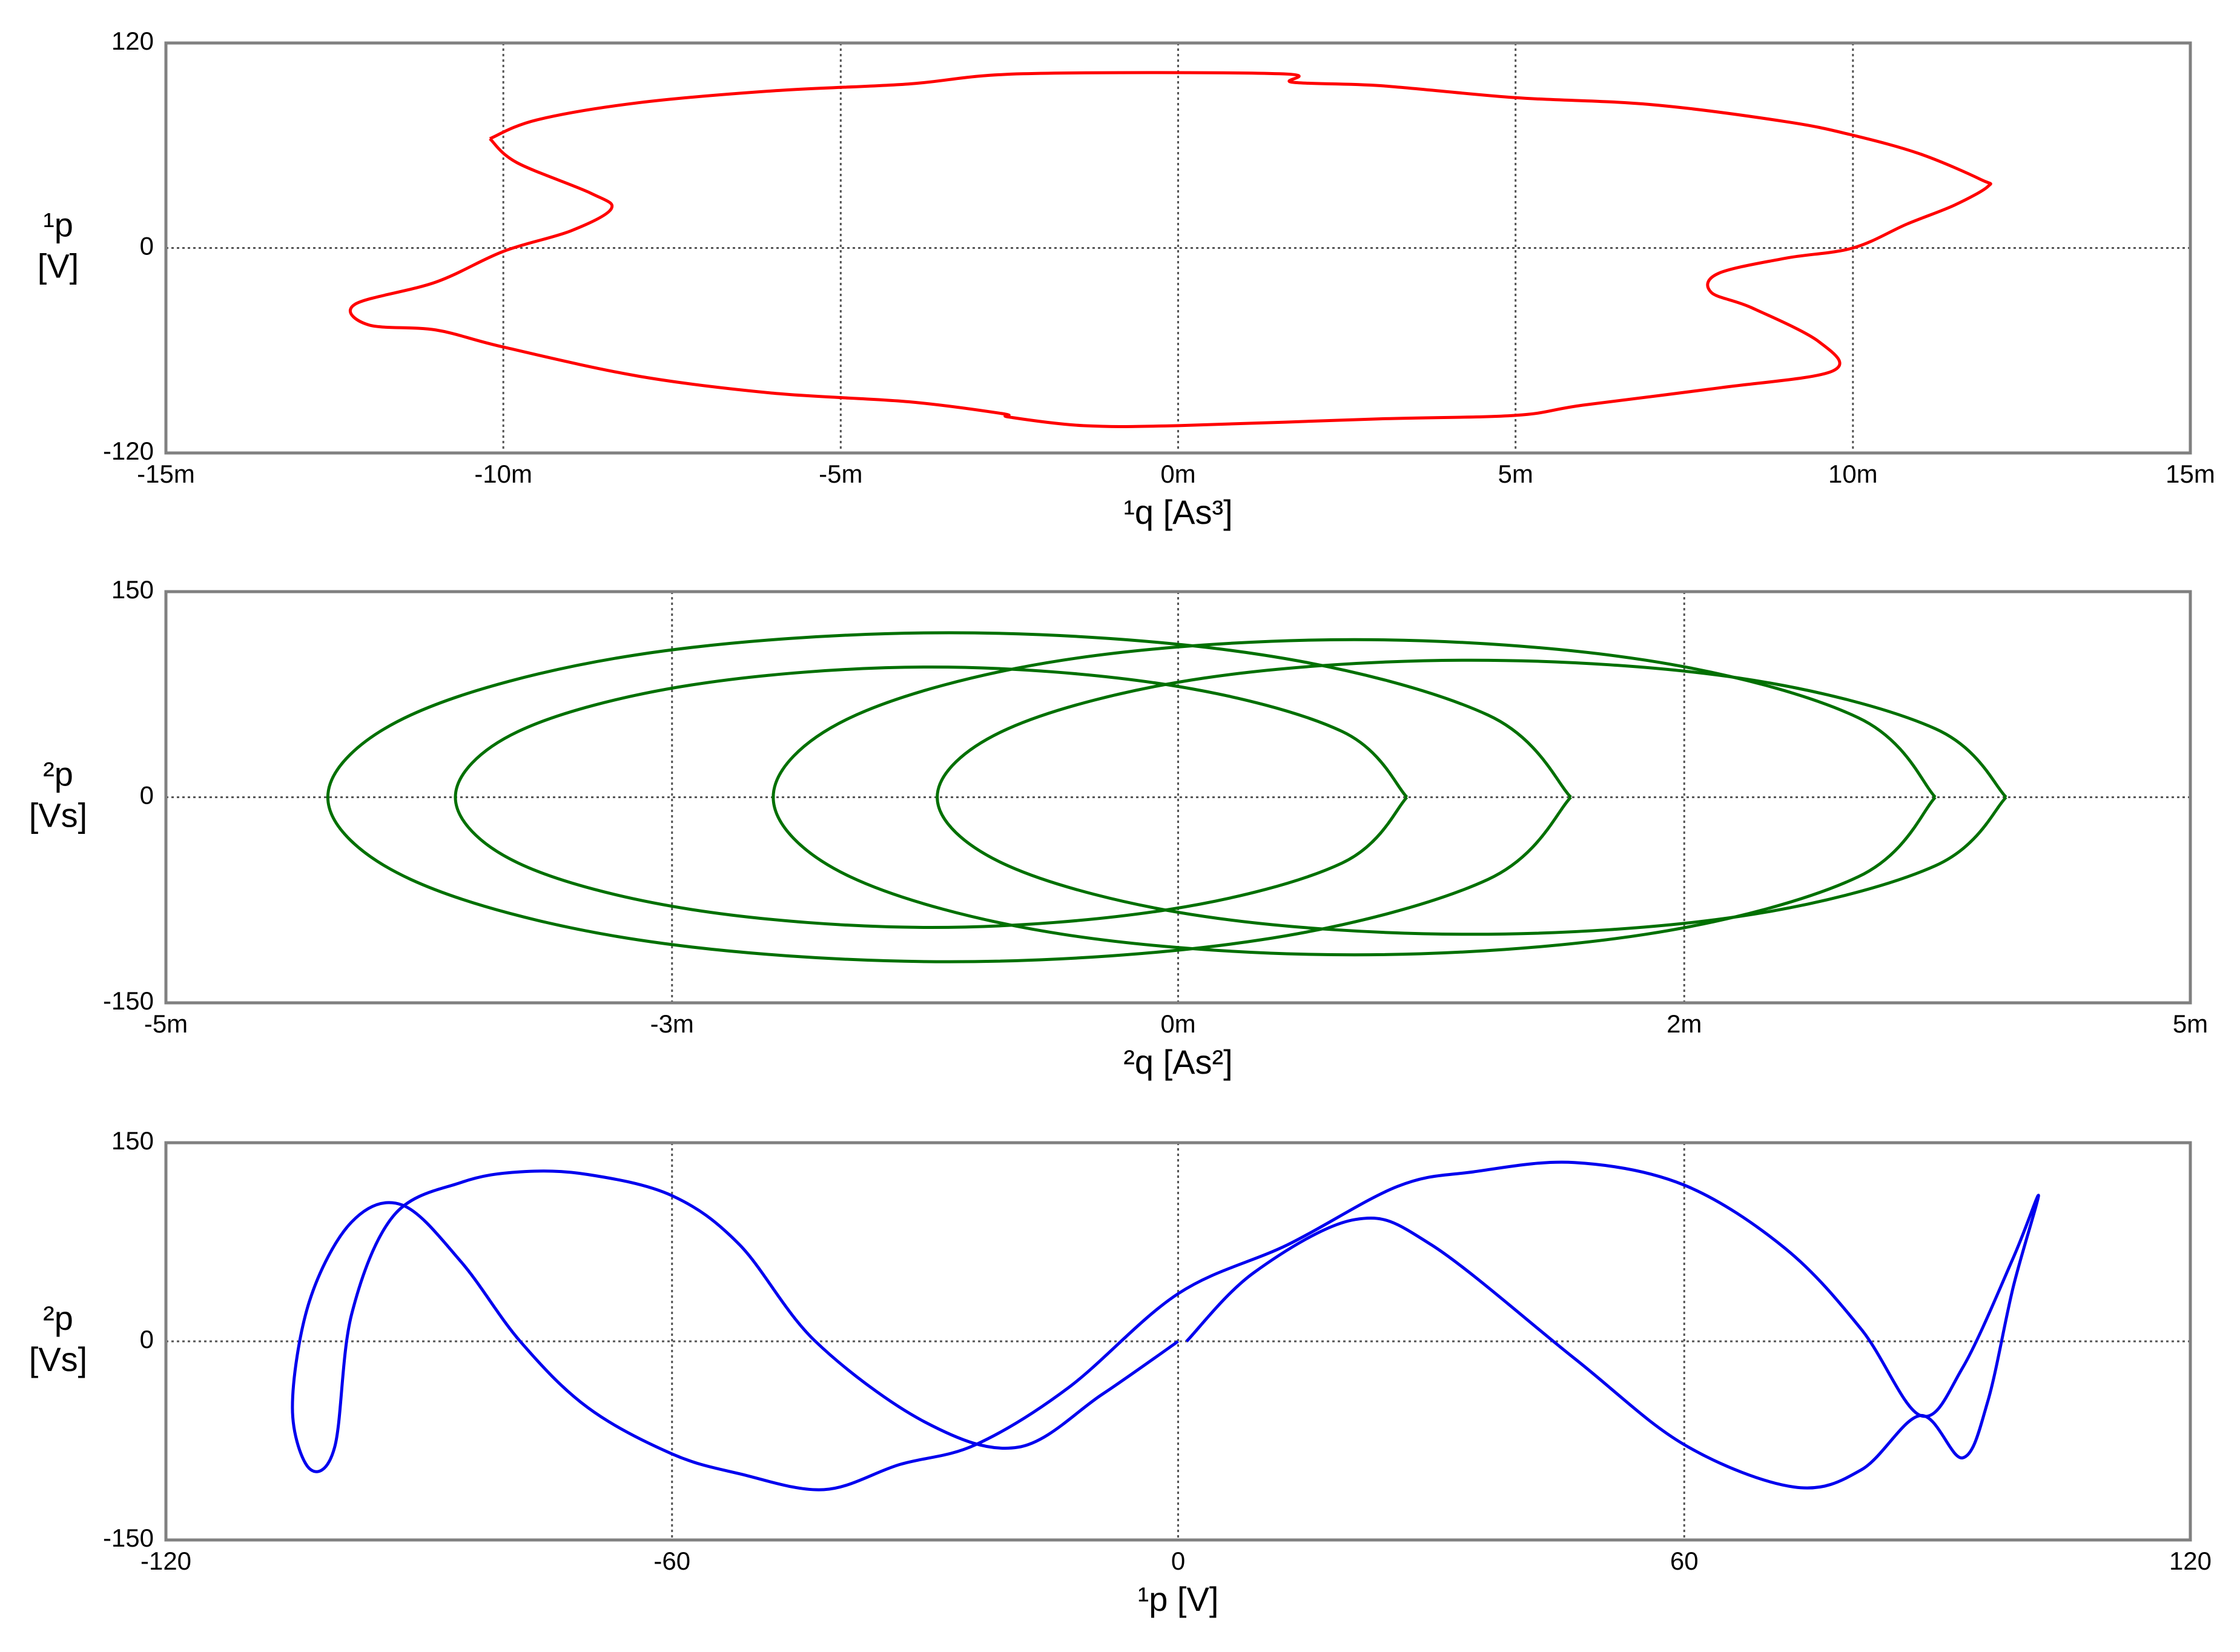 This screenshot has width=2240, height=1652. What do you see at coordinates (132, 41) in the screenshot?
I see `y-tick-label: 120` at bounding box center [132, 41].